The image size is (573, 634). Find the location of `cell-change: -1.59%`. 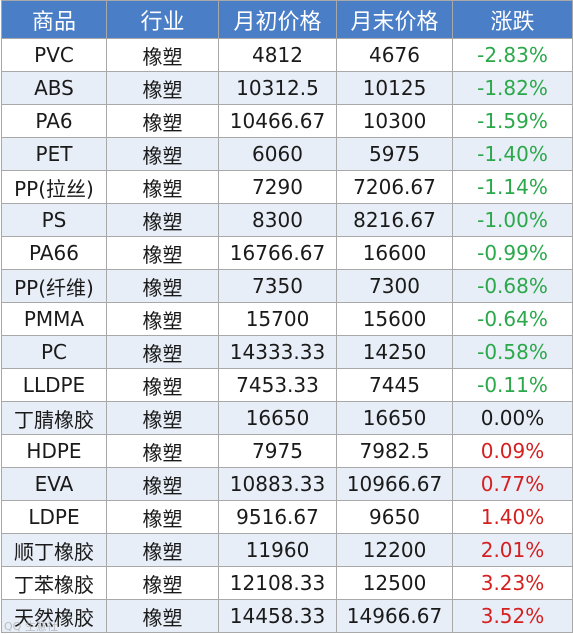

cell-change: -1.59% is located at coordinates (512, 121).